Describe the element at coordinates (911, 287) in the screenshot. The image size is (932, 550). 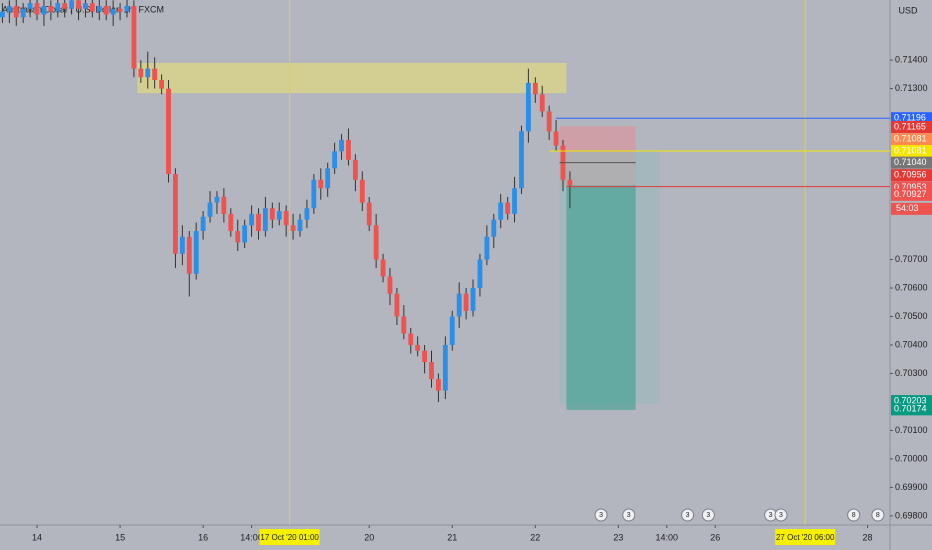
I see `y-tick-label: 0.70600` at that location.